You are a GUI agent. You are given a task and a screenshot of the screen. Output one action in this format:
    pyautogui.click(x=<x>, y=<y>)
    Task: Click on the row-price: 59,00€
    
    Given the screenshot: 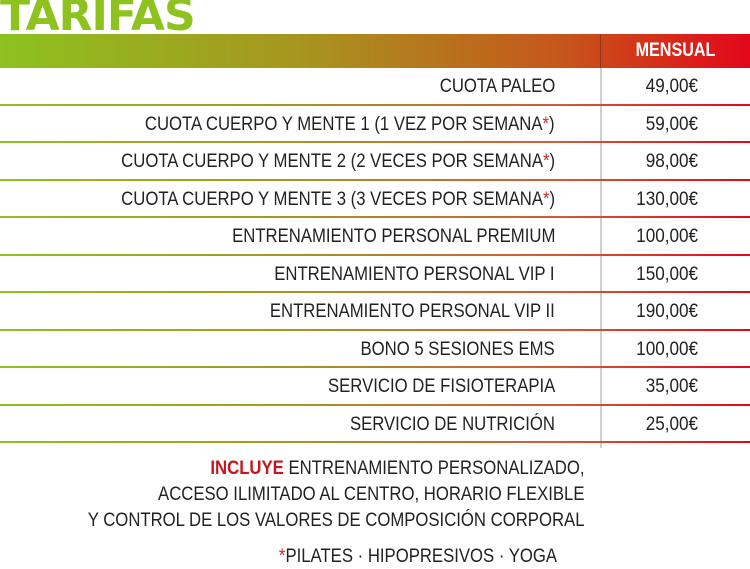 What is the action you would take?
    pyautogui.click(x=671, y=124)
    